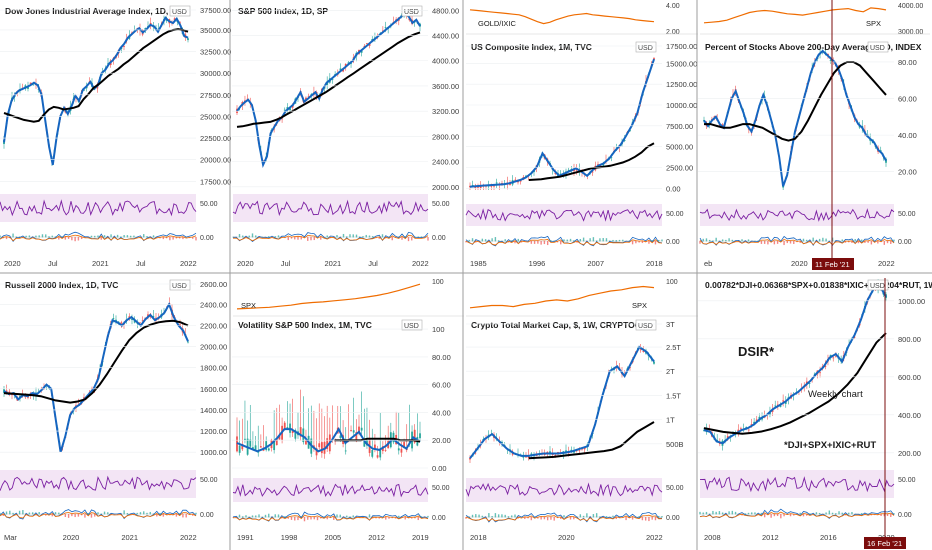 This screenshot has width=932, height=550. I want to click on rsi-band, so click(330, 490).